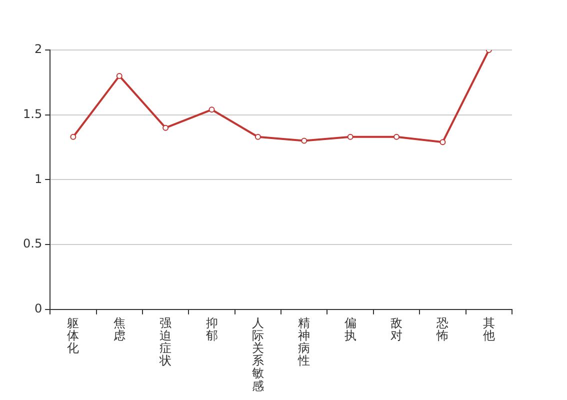 The height and width of the screenshot is (400, 567). I want to click on x-tick-label: 其他, so click(488, 329).